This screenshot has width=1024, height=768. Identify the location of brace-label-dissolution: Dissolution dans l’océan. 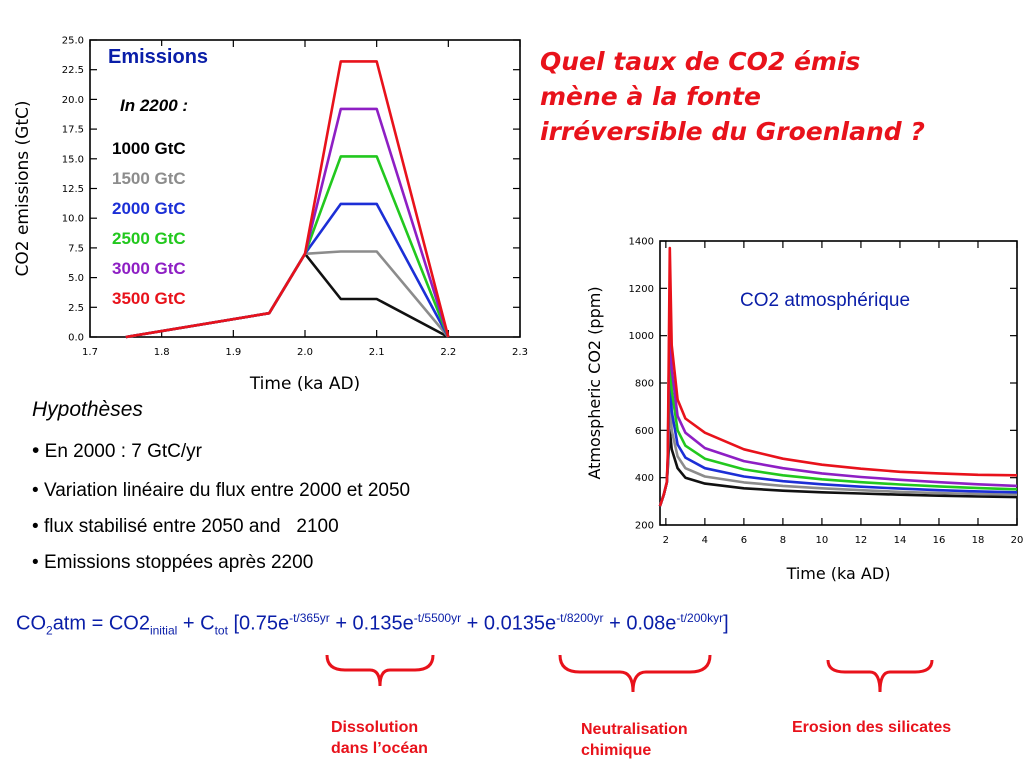
(379, 738).